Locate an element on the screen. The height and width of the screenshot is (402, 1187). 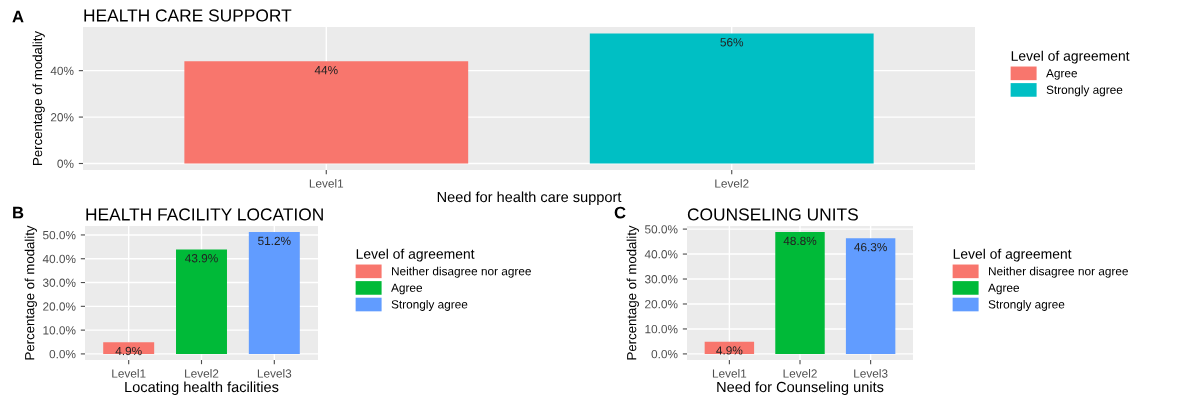
text: A is located at coordinates (18, 16).